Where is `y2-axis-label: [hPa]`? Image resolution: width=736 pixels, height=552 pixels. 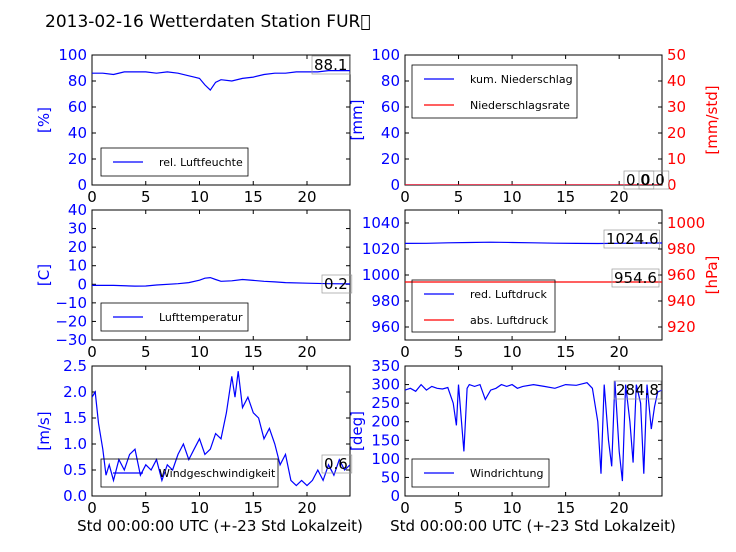
y2-axis-label: [hPa] is located at coordinates (712, 275).